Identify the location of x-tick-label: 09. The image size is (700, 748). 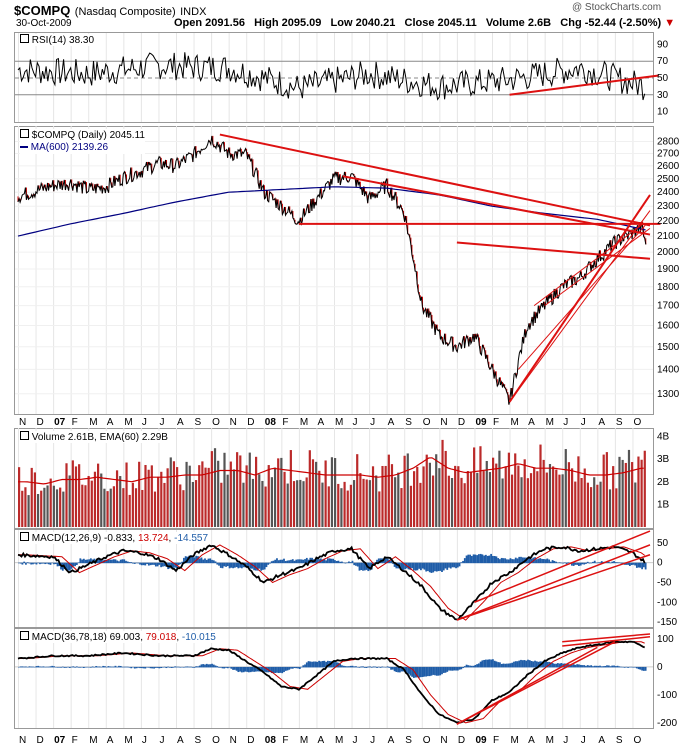
(481, 422).